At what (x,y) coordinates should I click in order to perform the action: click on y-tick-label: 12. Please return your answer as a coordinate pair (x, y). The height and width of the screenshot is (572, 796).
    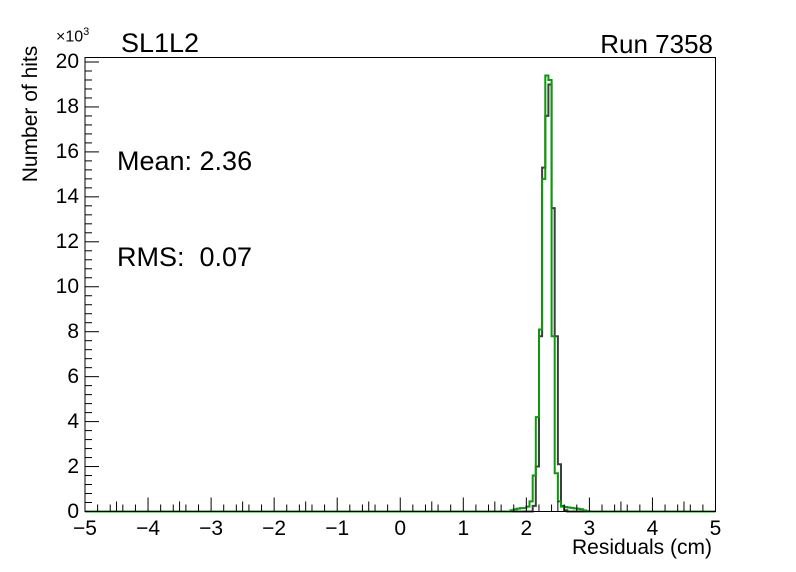
    Looking at the image, I should click on (67, 241).